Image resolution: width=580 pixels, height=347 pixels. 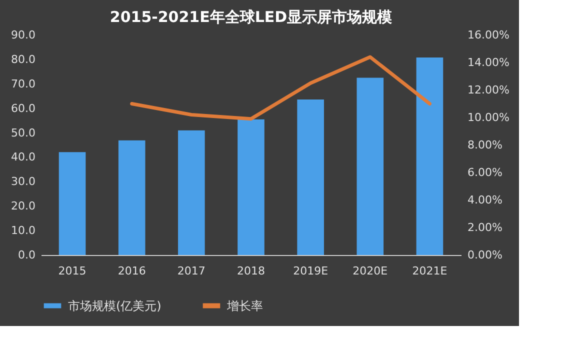 What do you see at coordinates (489, 117) in the screenshot?
I see `y2-tick-label: 10.00%` at bounding box center [489, 117].